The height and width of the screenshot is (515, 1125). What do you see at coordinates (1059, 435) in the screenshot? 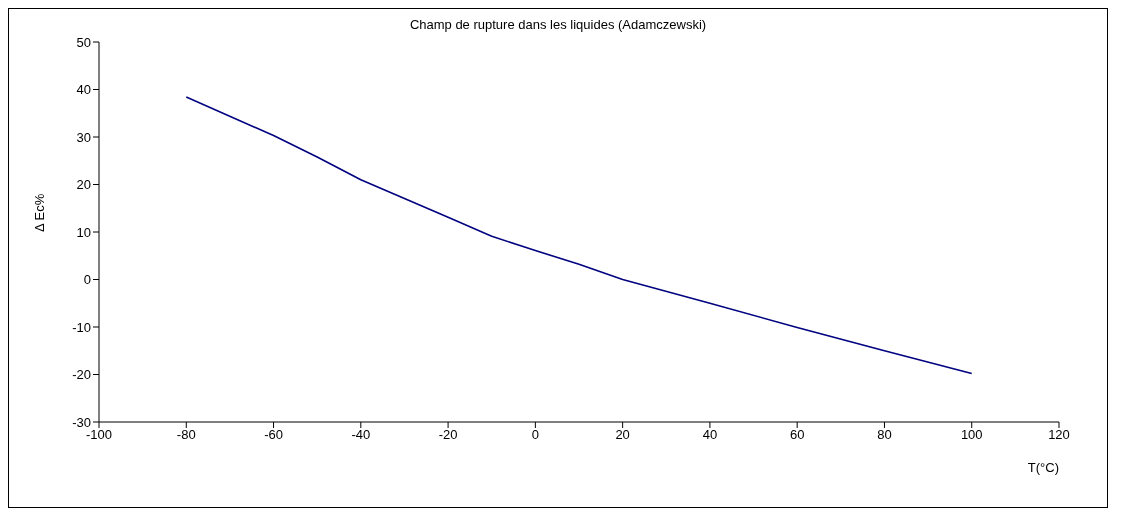
I see `x-tick-label: 120` at bounding box center [1059, 435].